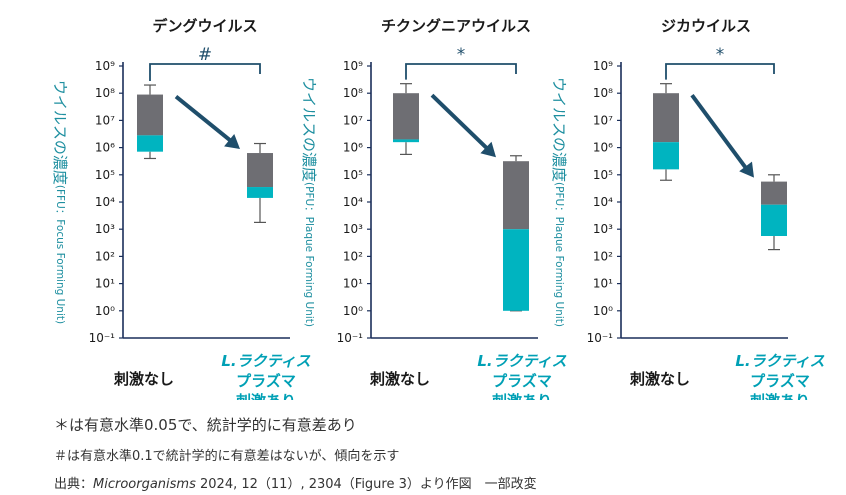 The image size is (846, 495). What do you see at coordinates (204, 26) in the screenshot?
I see `chart-title: デングウイルス` at bounding box center [204, 26].